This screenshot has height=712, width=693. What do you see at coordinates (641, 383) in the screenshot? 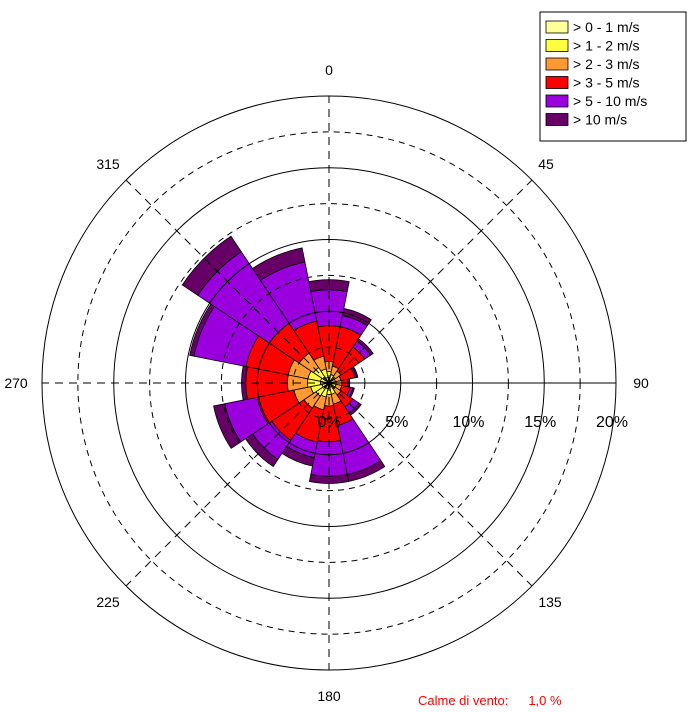
I see `direction-label: 90` at bounding box center [641, 383].